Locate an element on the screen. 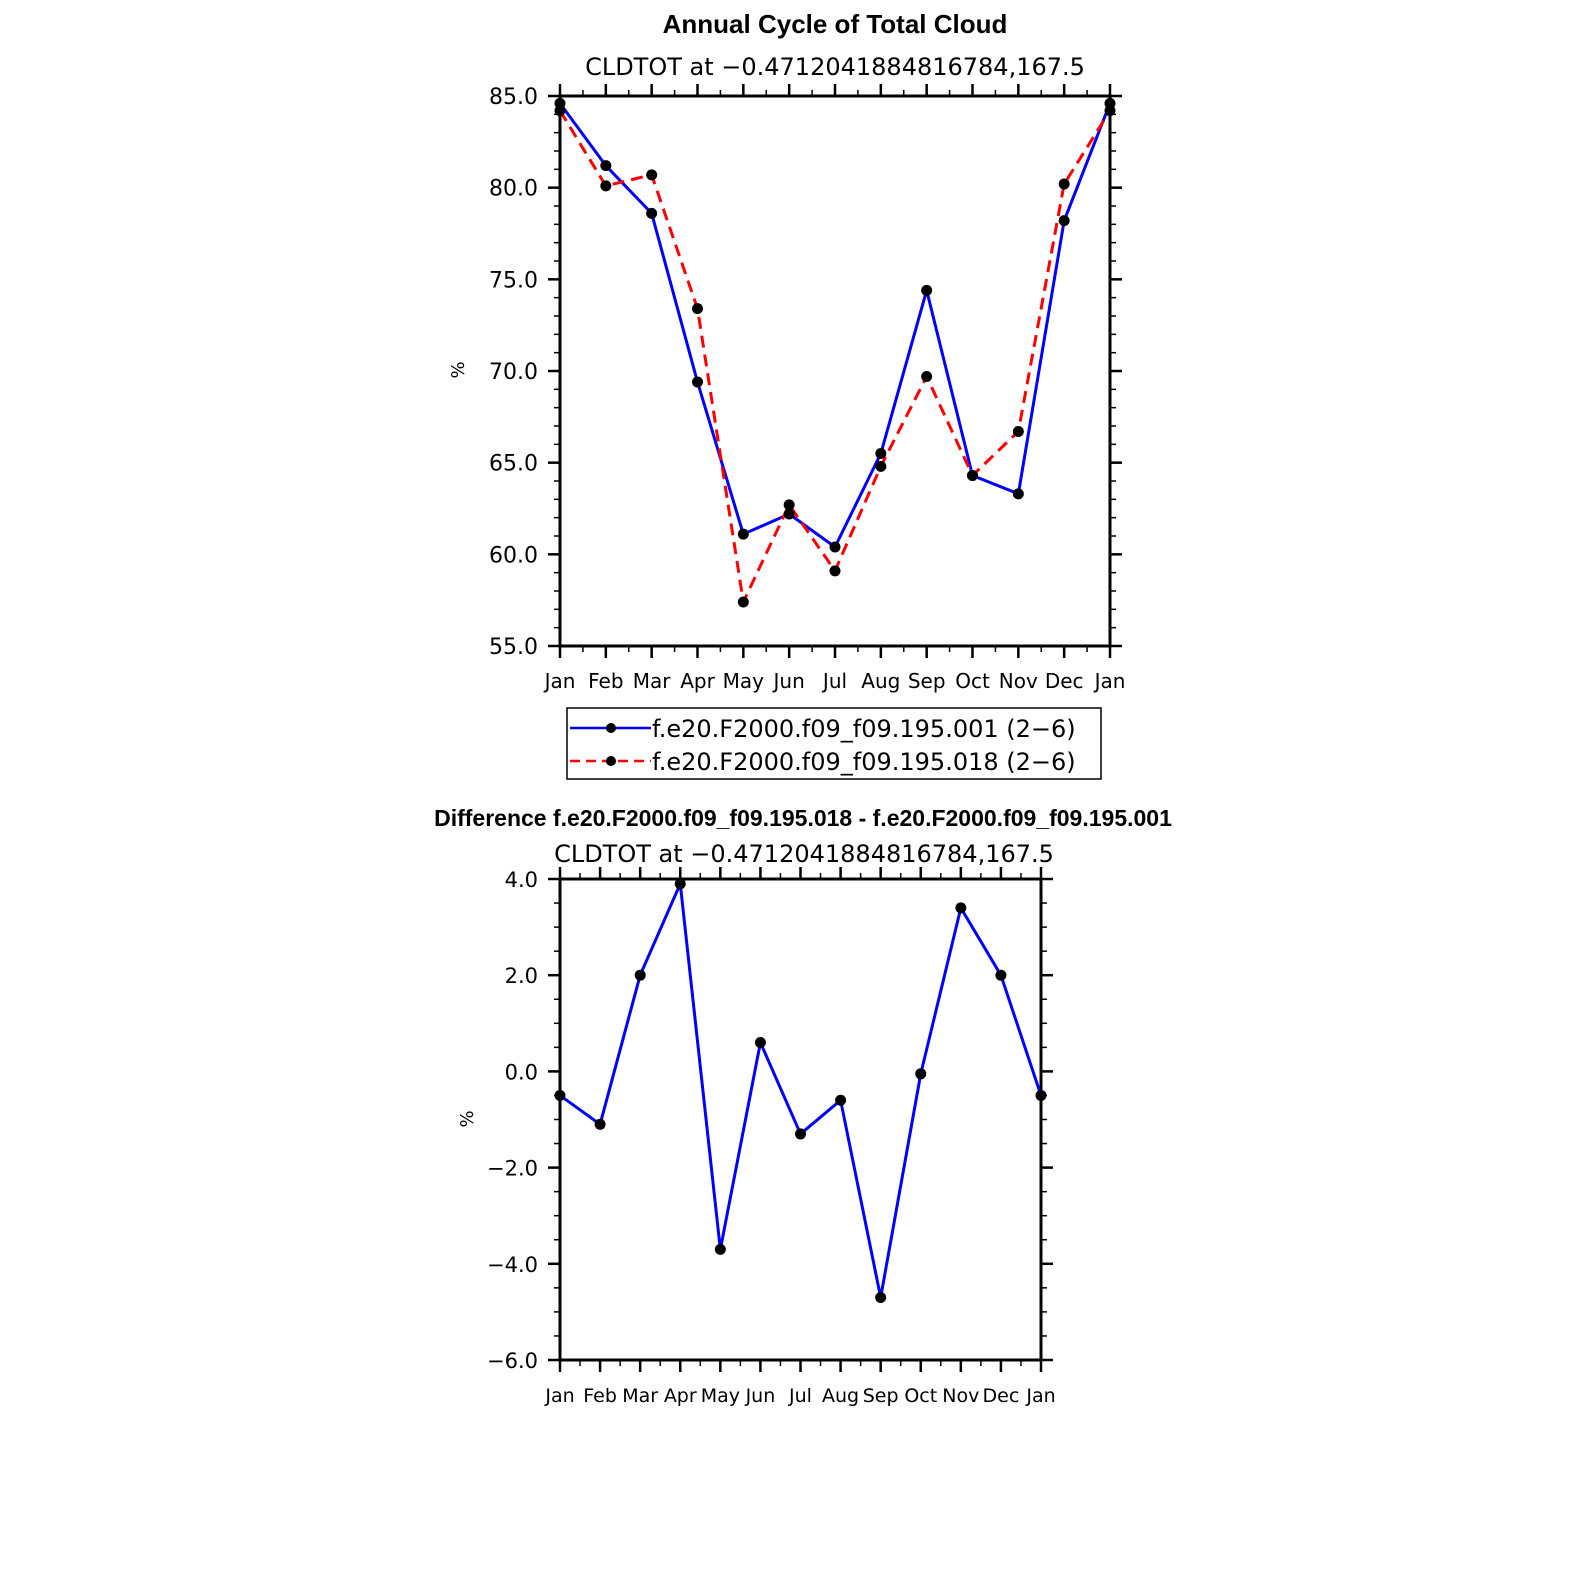 The image size is (1574, 1574). y-tick-label: 0.0 is located at coordinates (521, 1072).